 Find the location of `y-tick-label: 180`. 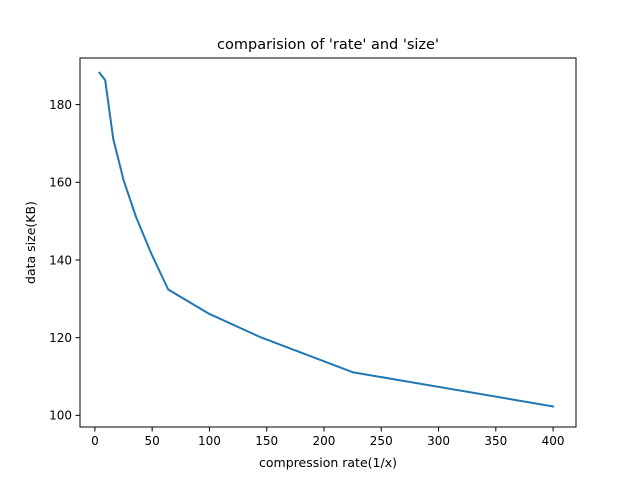

y-tick-label: 180 is located at coordinates (60, 105).